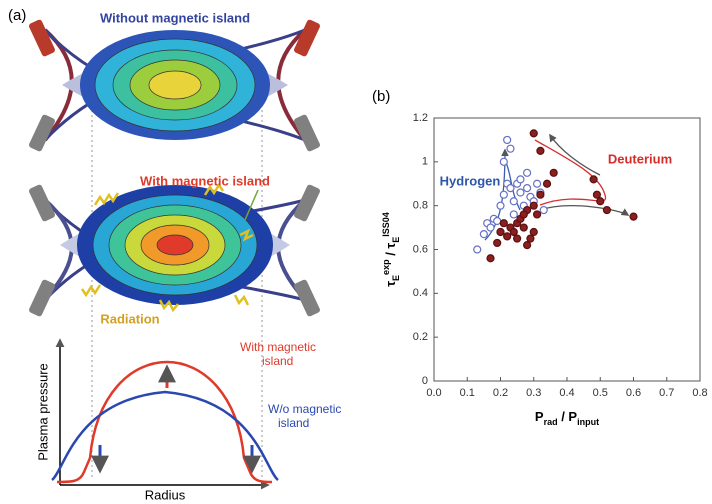 Image resolution: width=712 pixels, height=504 pixels. Describe the element at coordinates (420, 293) in the screenshot. I see `y-tick-label: 0.4` at that location.